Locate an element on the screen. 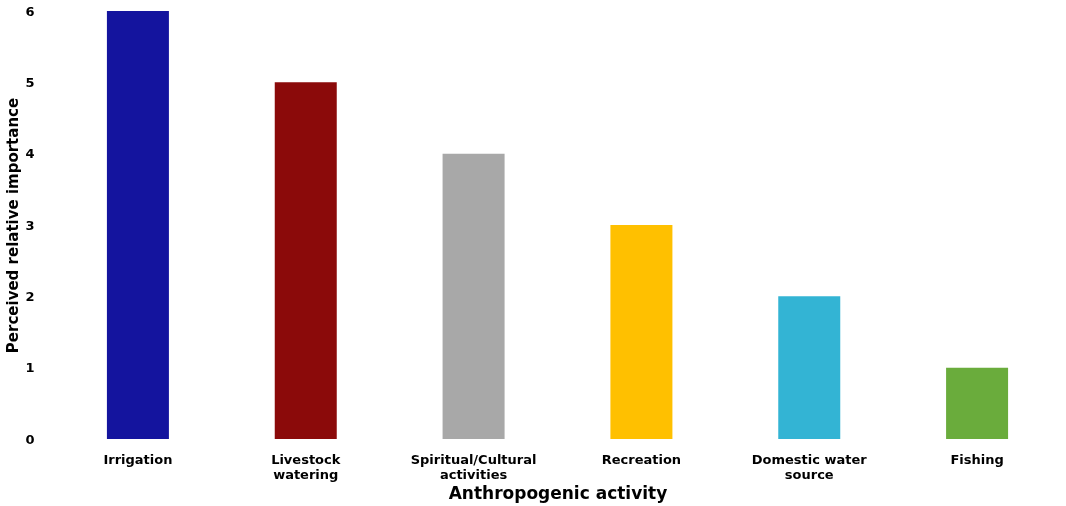  y-tick-label: 2 is located at coordinates (30, 296).